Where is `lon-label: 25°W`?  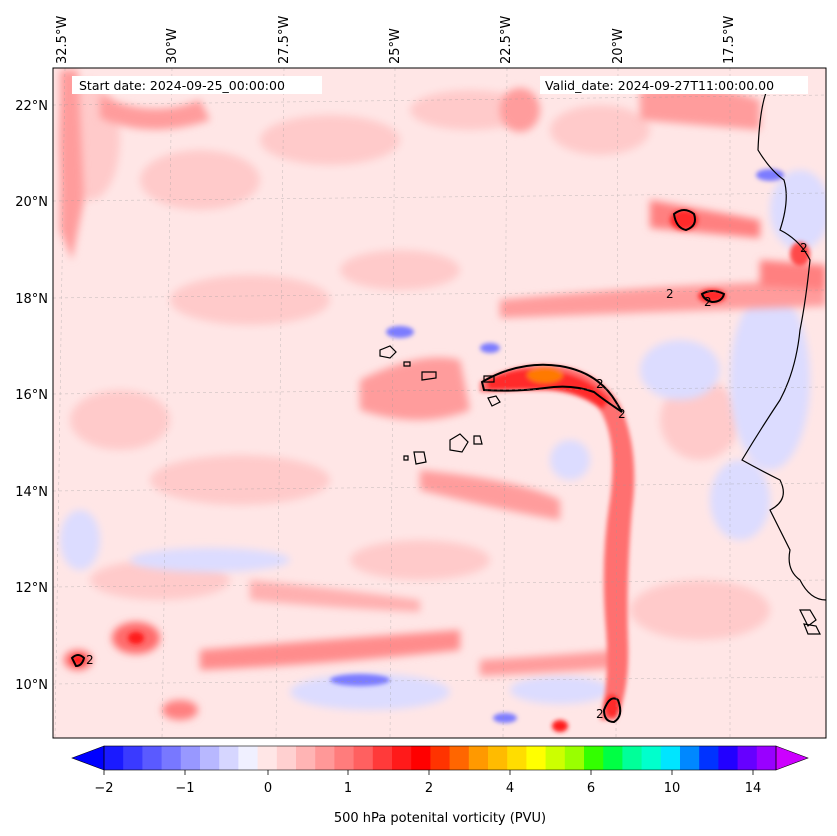 lon-label: 25°W is located at coordinates (395, 46).